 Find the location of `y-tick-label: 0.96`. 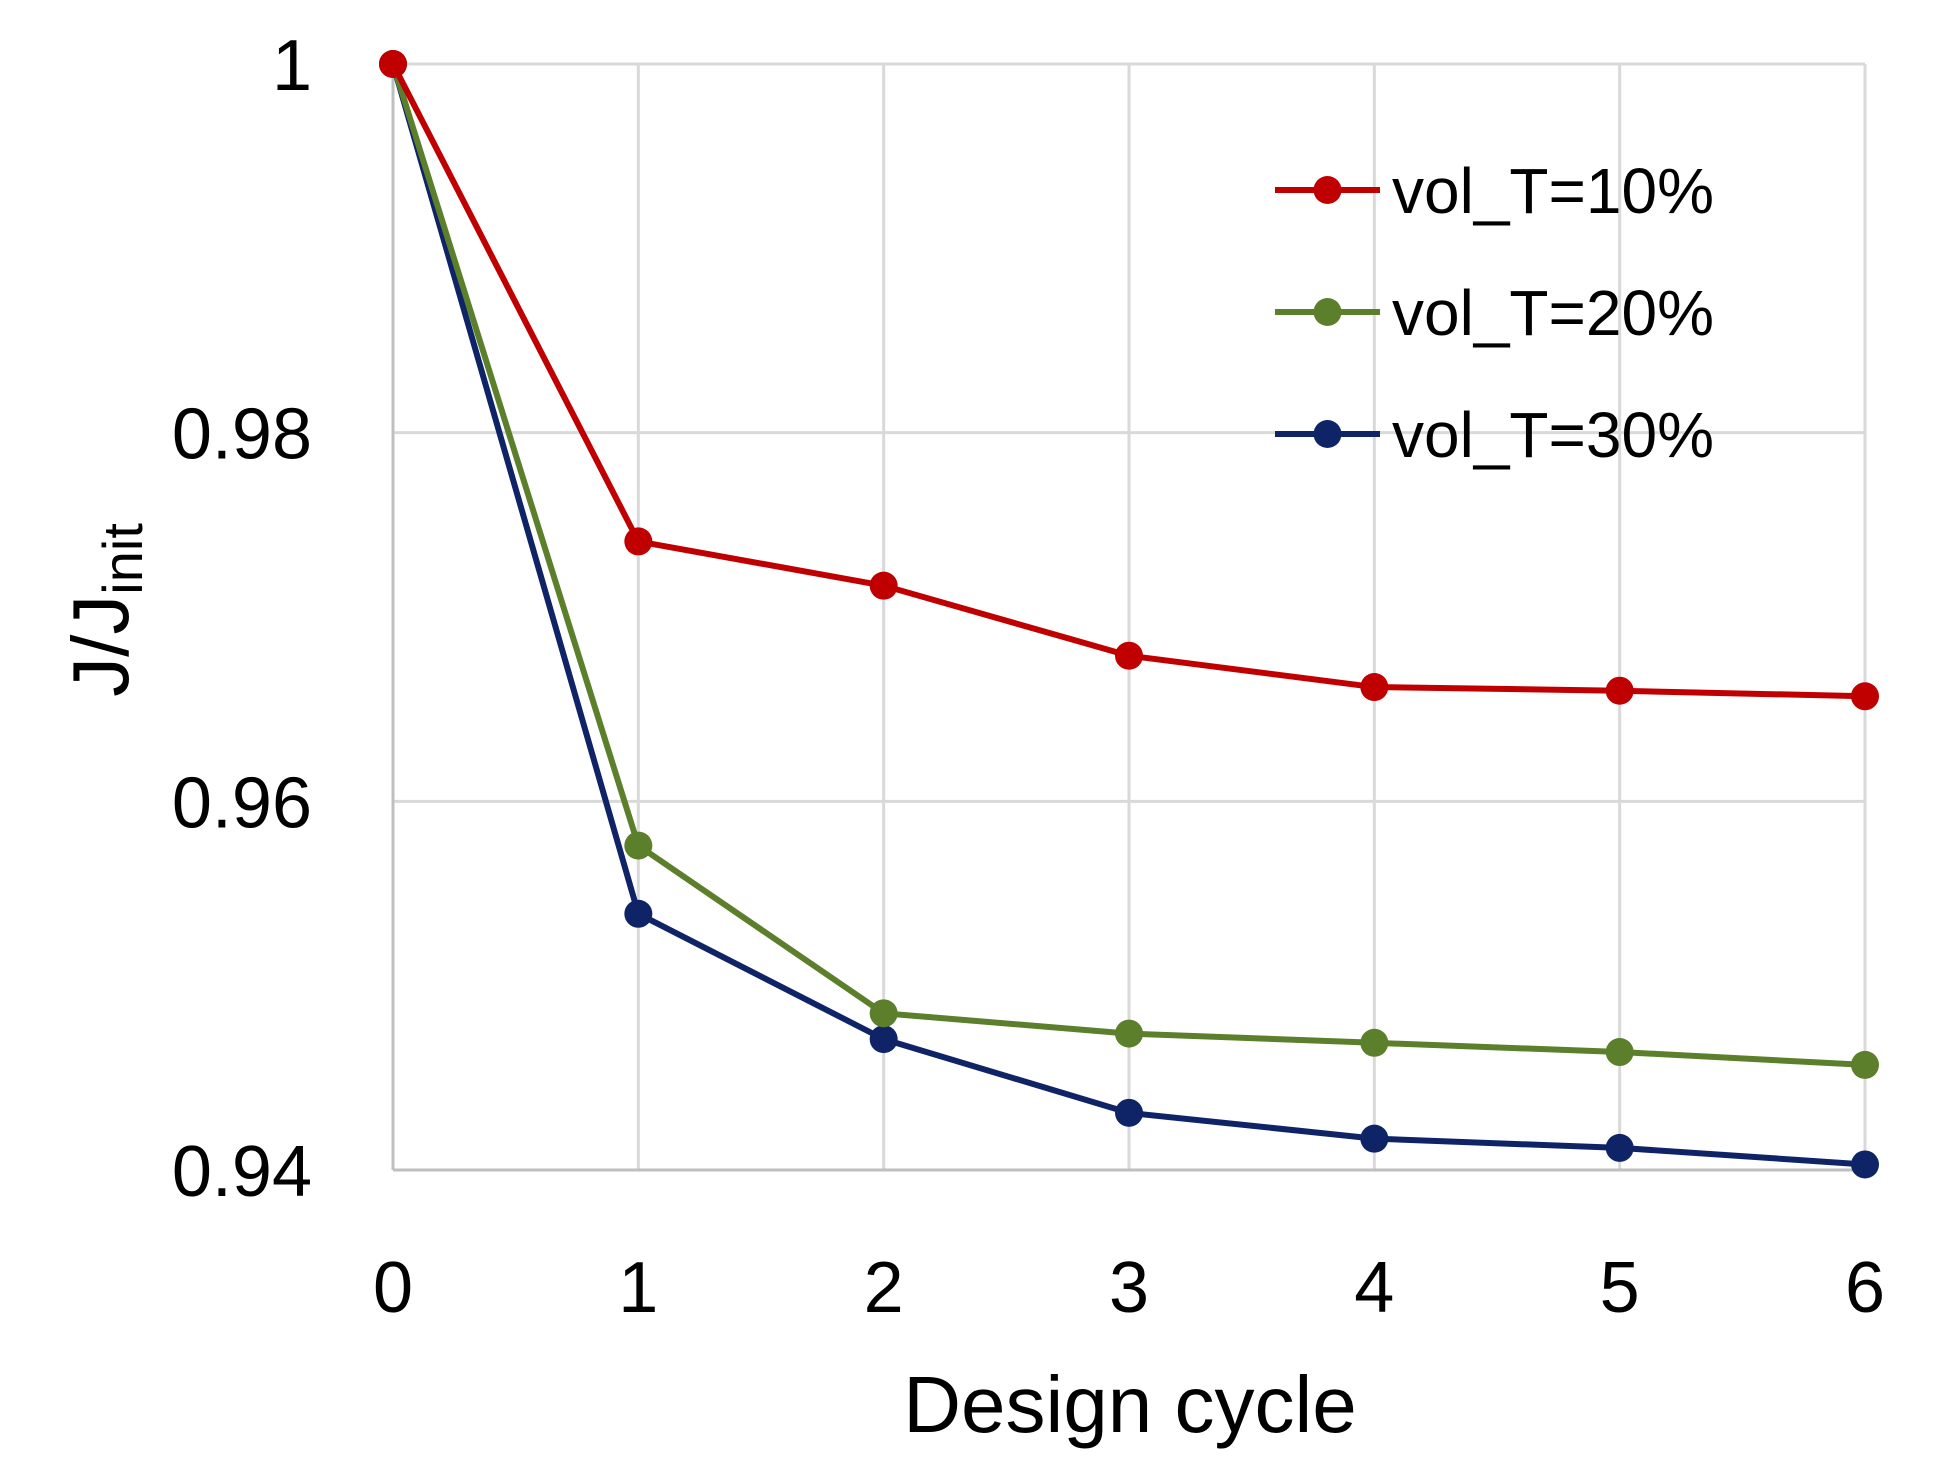

y-tick-label: 0.96 is located at coordinates (242, 803).